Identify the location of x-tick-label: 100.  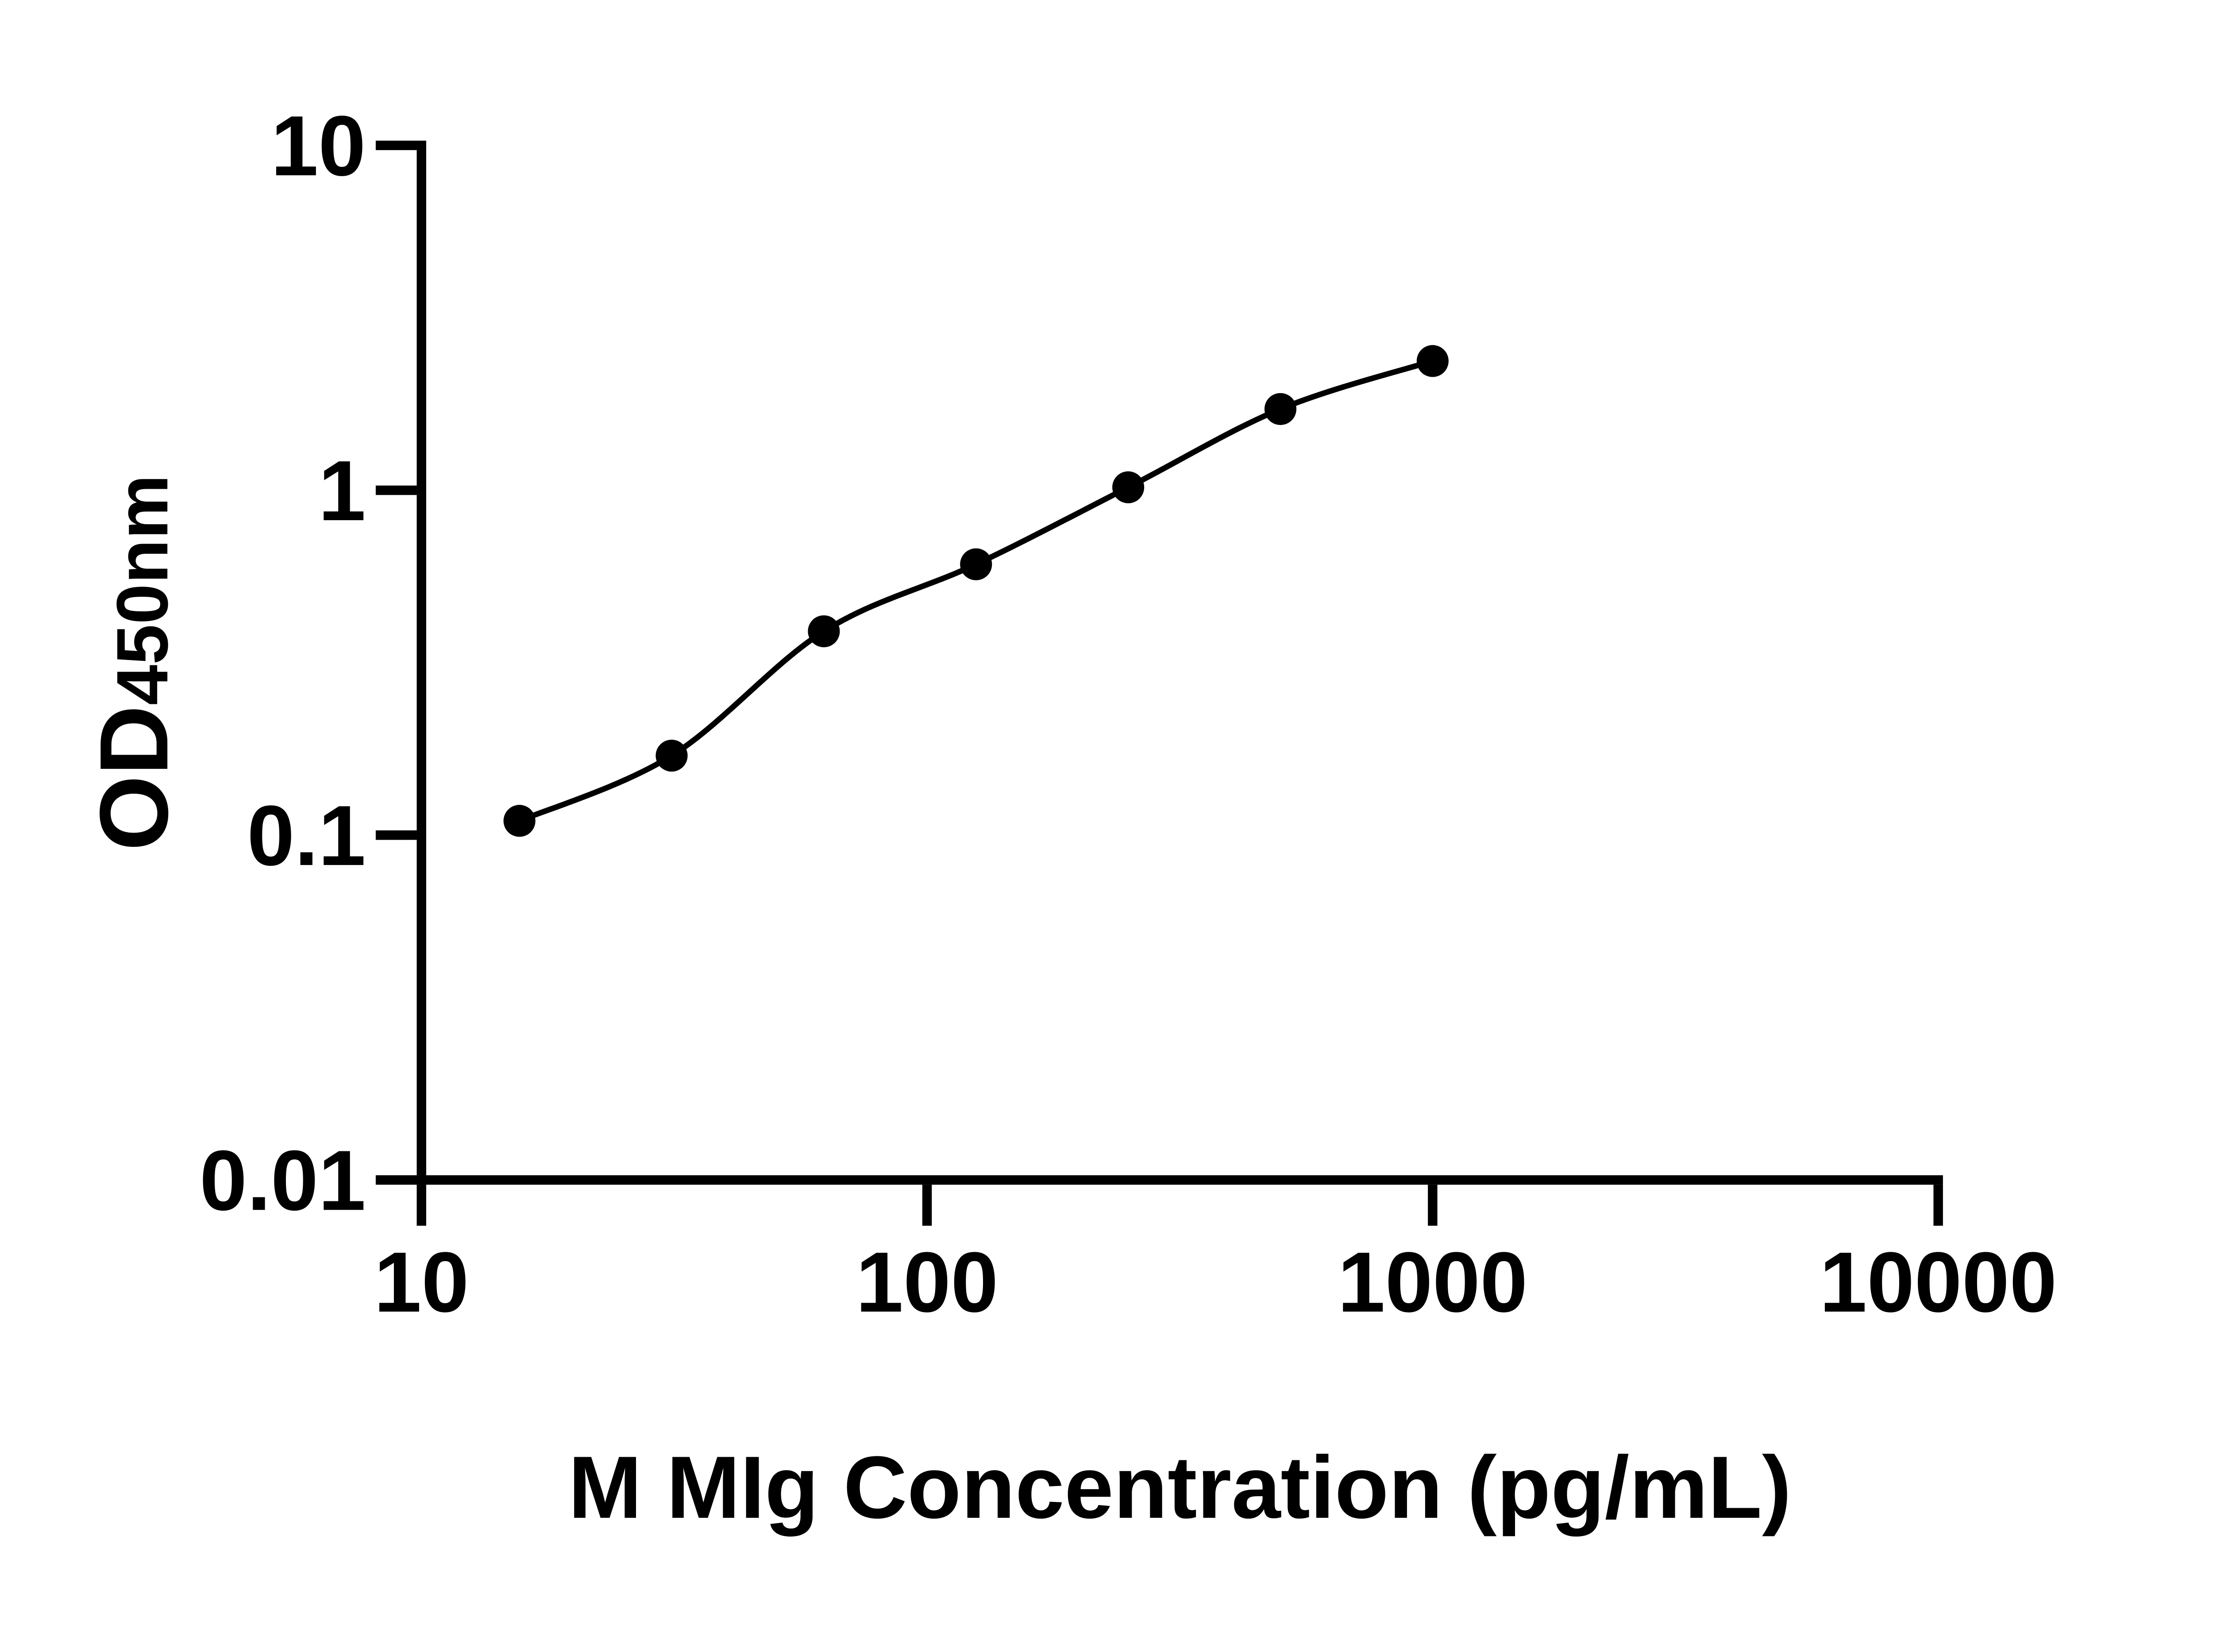
(927, 1282).